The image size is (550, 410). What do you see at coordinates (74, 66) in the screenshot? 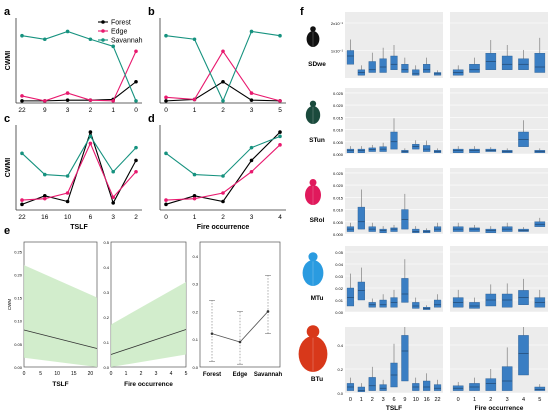
I see `panel-a: 22 9 3 2 1 0 CWMI Forest Edge Savannah` at bounding box center [74, 66].